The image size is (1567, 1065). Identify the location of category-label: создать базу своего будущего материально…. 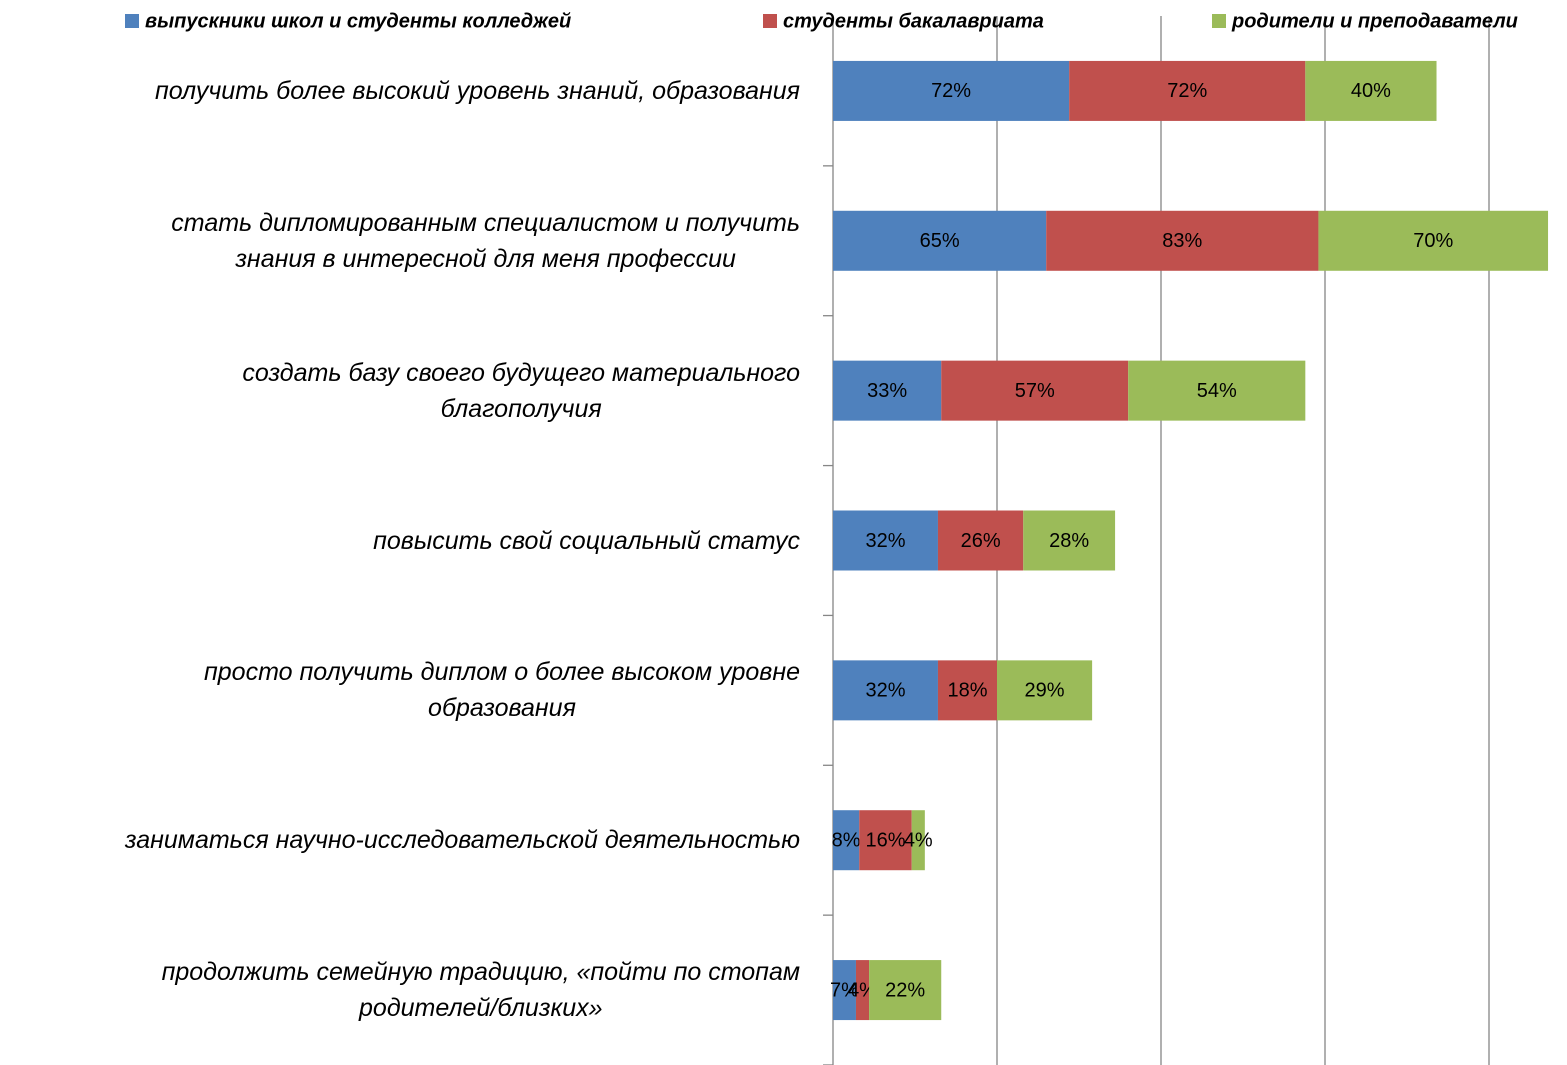
(521, 390).